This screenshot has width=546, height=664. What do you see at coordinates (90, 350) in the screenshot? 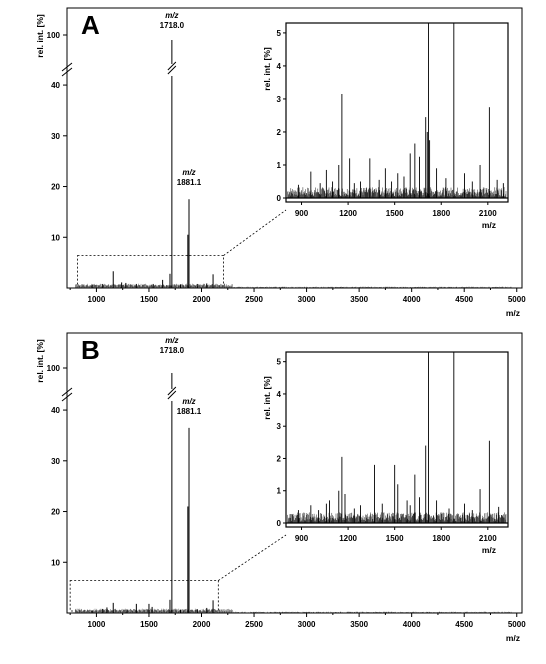
I see `panel-letter: B` at bounding box center [90, 350].